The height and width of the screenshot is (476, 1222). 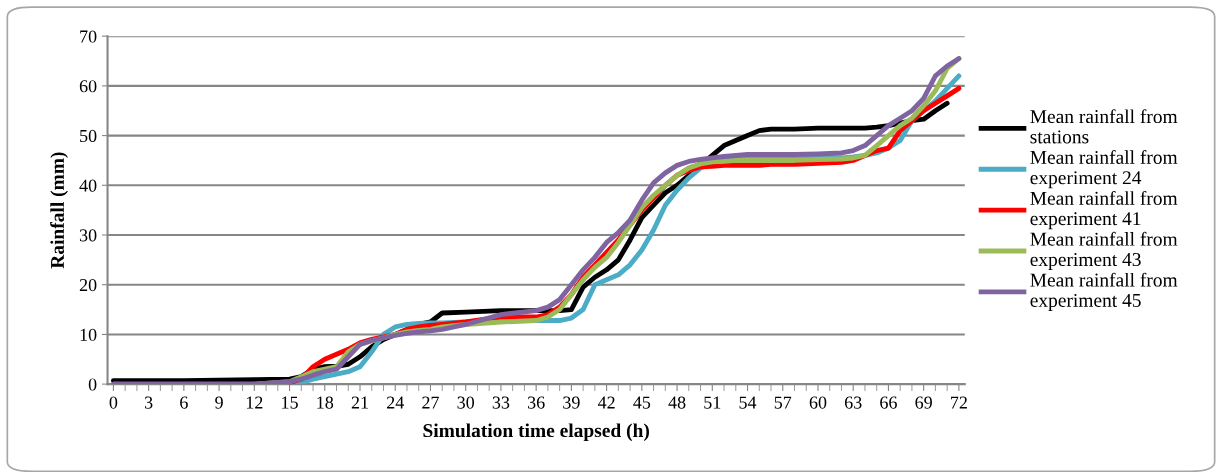 I want to click on y-tick-label: 0, so click(x=92, y=384).